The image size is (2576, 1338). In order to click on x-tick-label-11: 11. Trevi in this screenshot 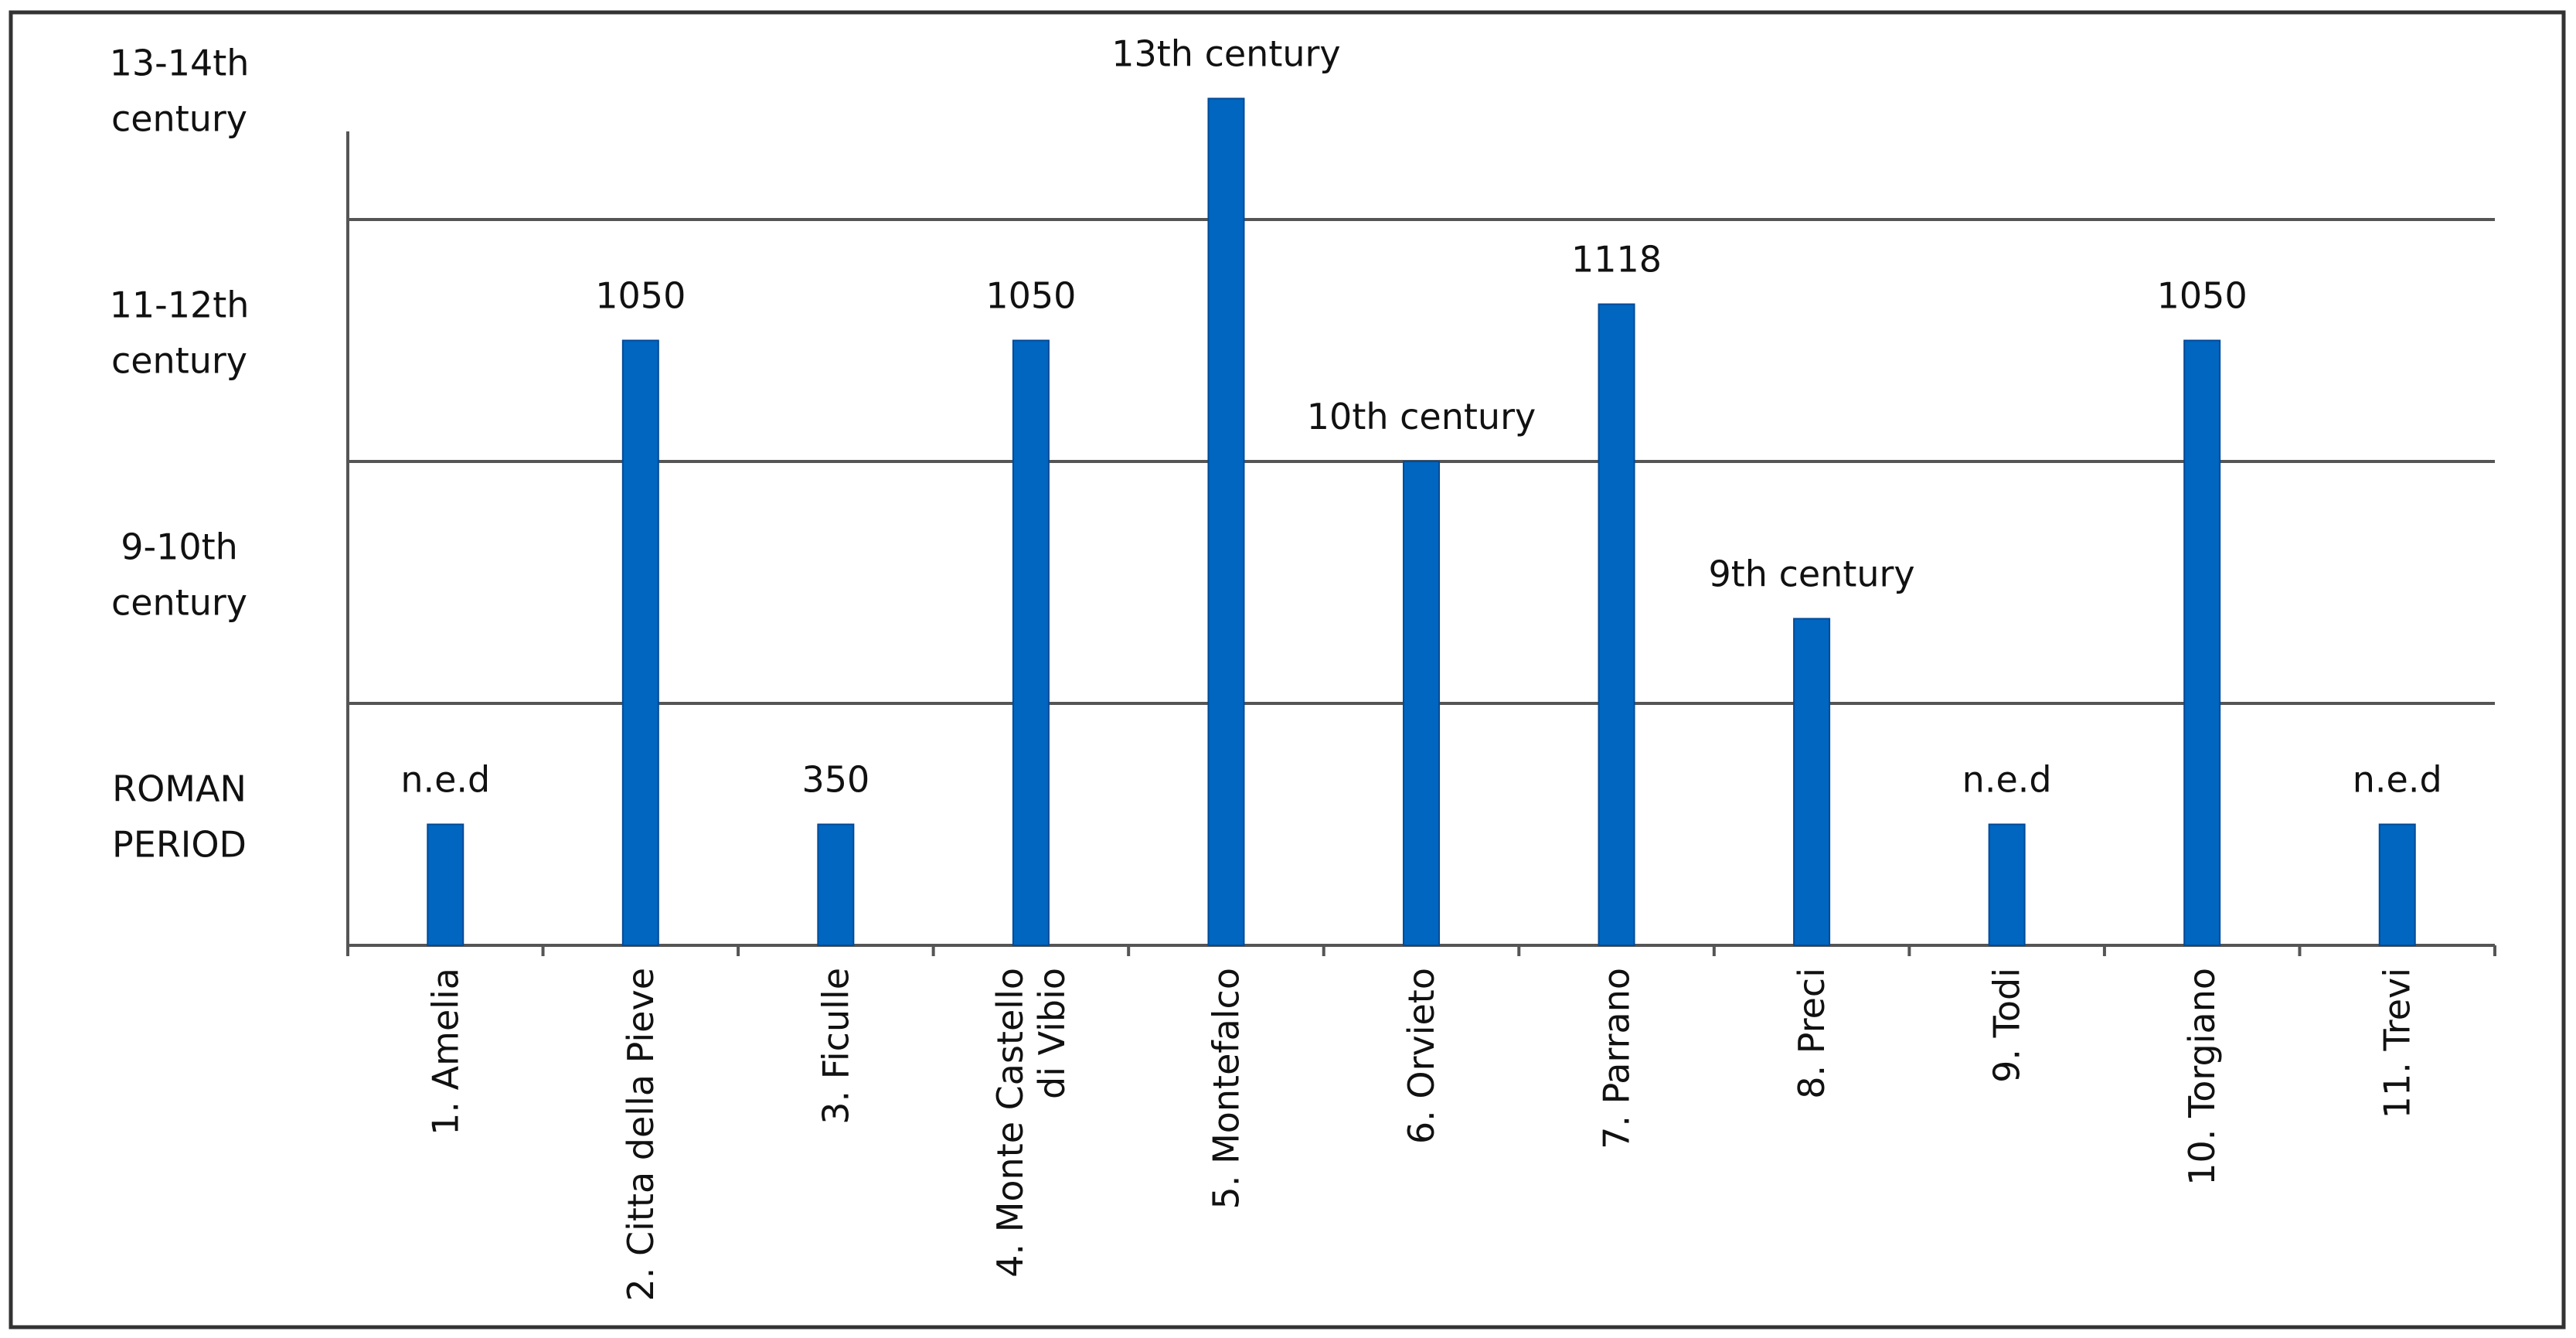, I will do `click(2397, 1043)`.